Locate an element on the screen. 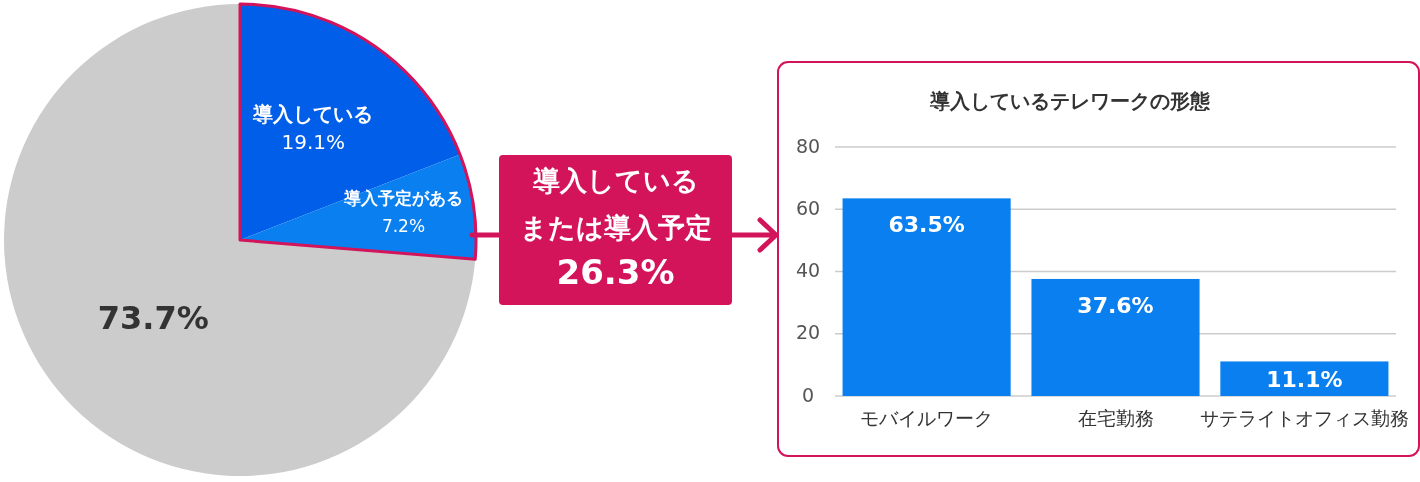 The width and height of the screenshot is (1420, 482). data-label: 63.5% is located at coordinates (926, 225).